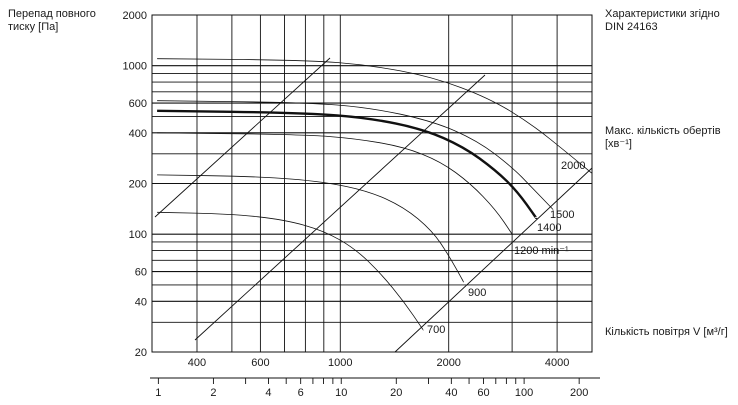 This screenshot has width=738, height=405. I want to click on speed-label: 1400, so click(549, 228).